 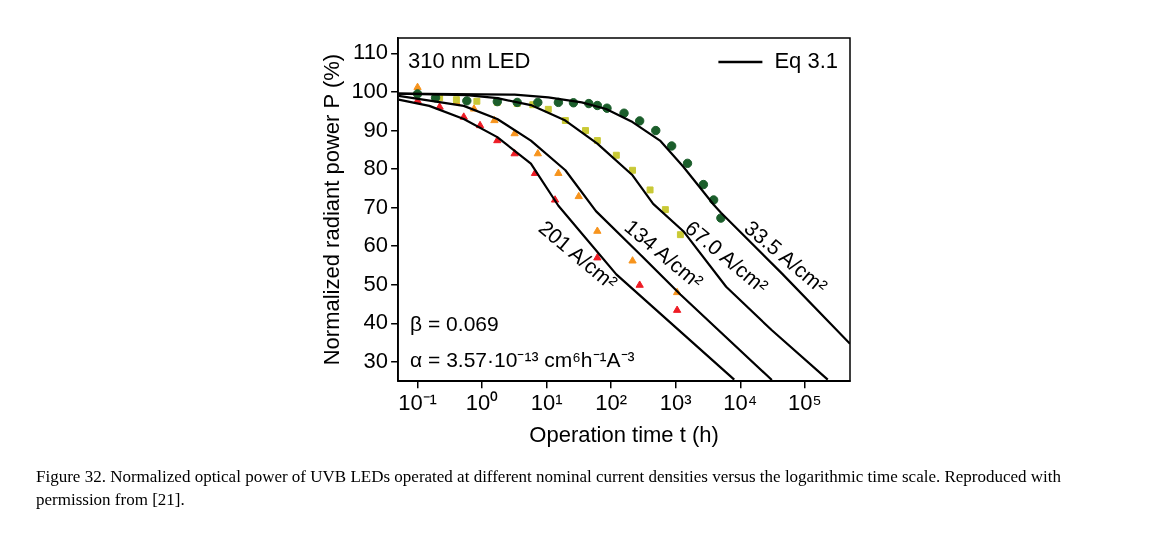 I want to click on y-tick-label: 50, so click(x=376, y=283).